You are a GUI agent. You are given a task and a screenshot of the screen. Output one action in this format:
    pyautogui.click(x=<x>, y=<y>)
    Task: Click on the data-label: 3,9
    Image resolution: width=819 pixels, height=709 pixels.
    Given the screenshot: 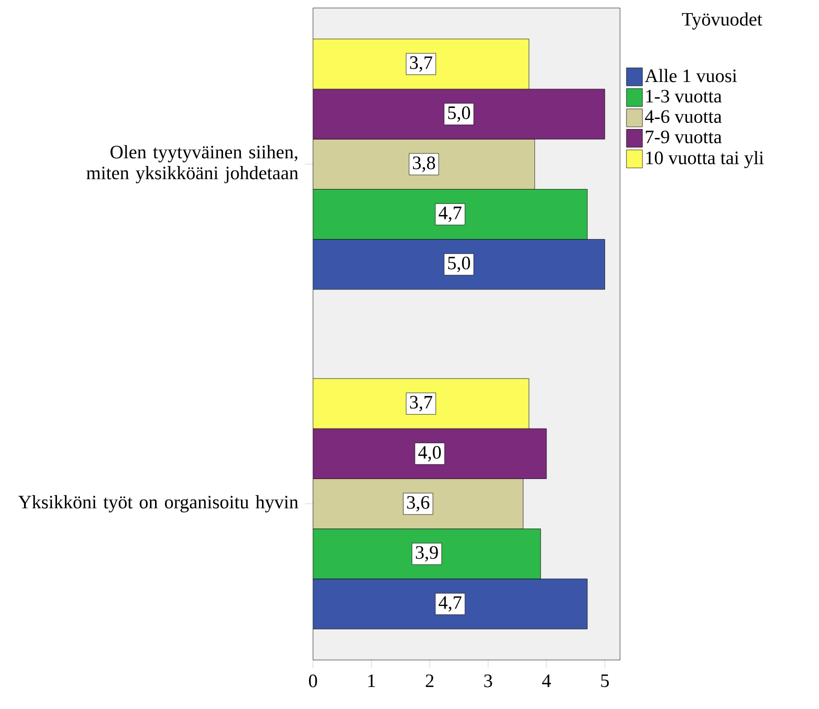 What is the action you would take?
    pyautogui.click(x=427, y=554)
    